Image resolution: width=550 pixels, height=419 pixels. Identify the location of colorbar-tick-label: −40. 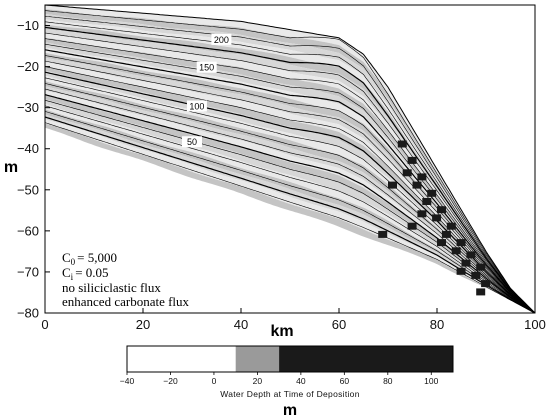
(127, 381).